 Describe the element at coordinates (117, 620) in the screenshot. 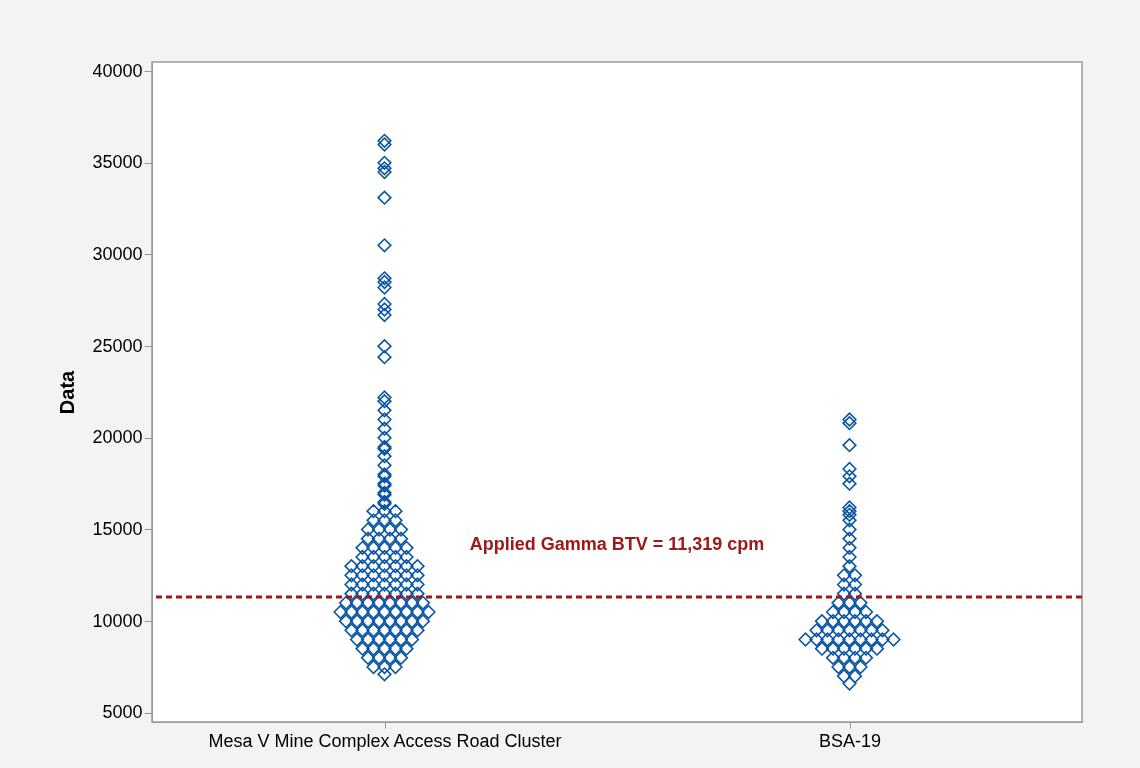

I see `y-tick-label: 10000` at that location.